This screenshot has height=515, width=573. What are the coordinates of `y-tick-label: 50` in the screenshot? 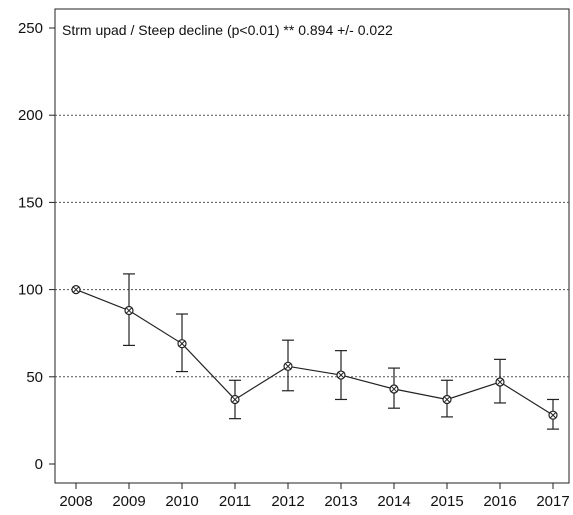 It's located at (34, 377).